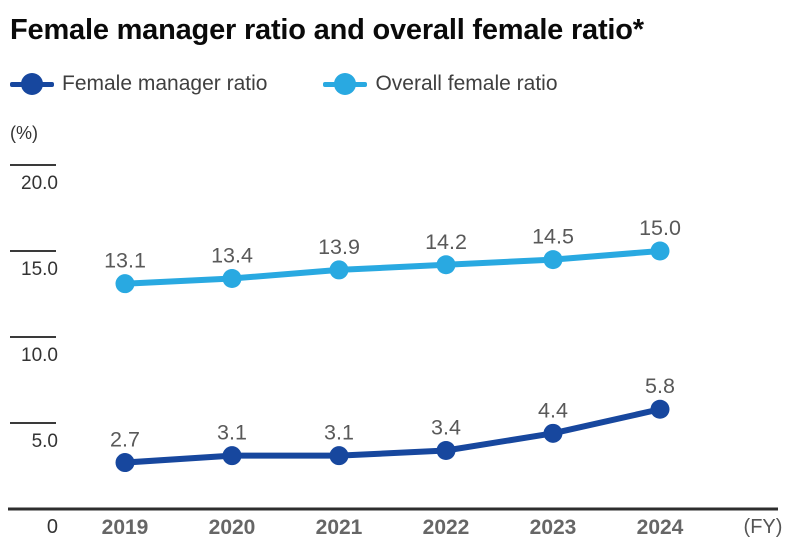 Image resolution: width=800 pixels, height=560 pixels. What do you see at coordinates (446, 428) in the screenshot?
I see `data-label: 3.4` at bounding box center [446, 428].